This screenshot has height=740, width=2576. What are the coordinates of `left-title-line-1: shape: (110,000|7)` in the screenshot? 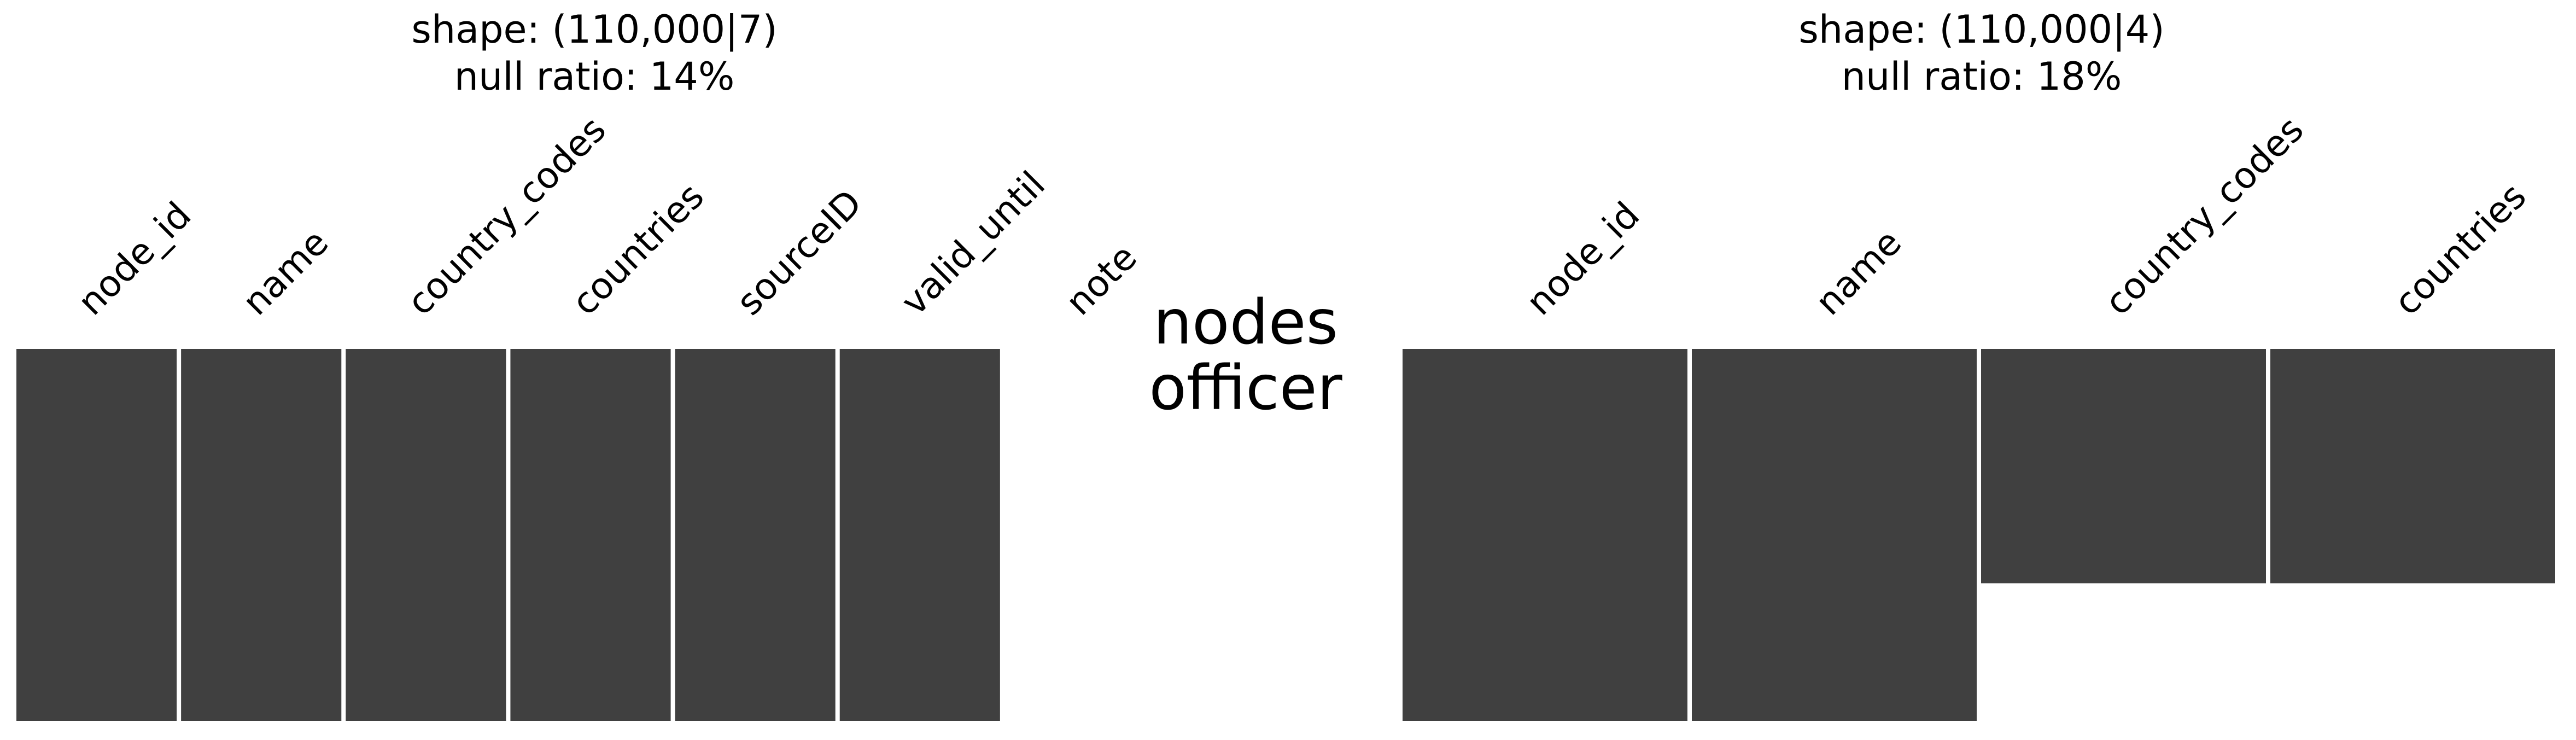 It's located at (594, 29).